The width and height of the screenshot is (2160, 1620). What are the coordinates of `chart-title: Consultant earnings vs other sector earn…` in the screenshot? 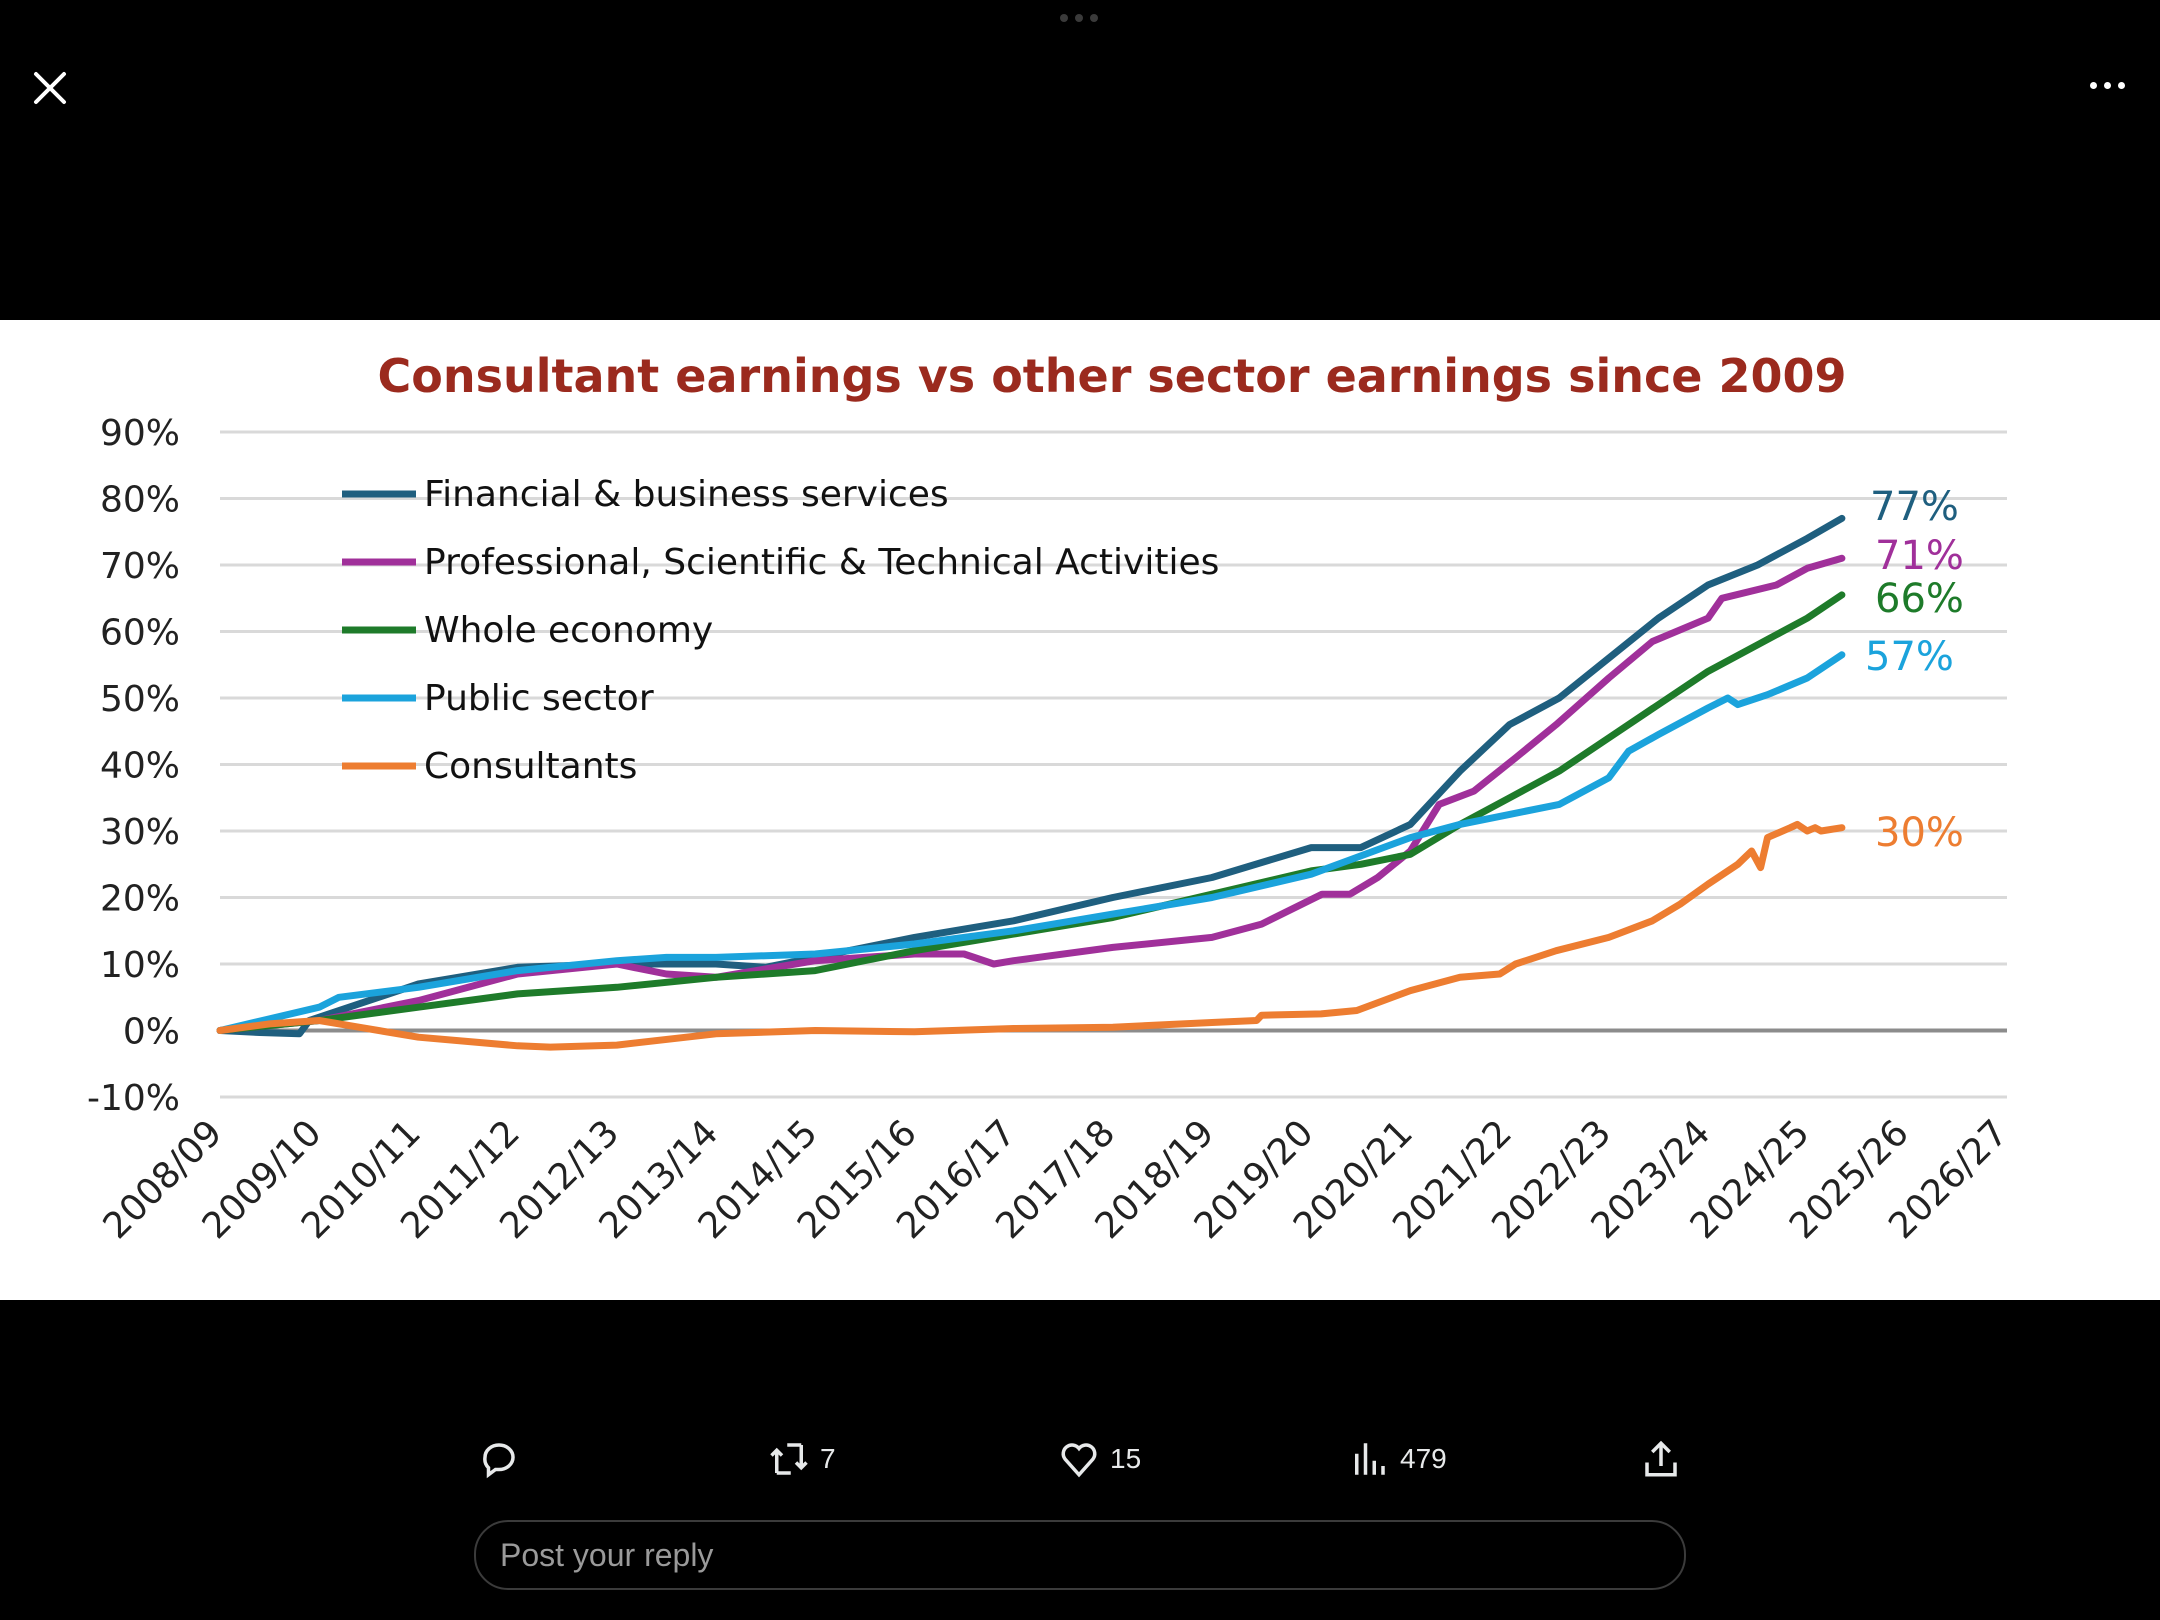 It's located at (1112, 376).